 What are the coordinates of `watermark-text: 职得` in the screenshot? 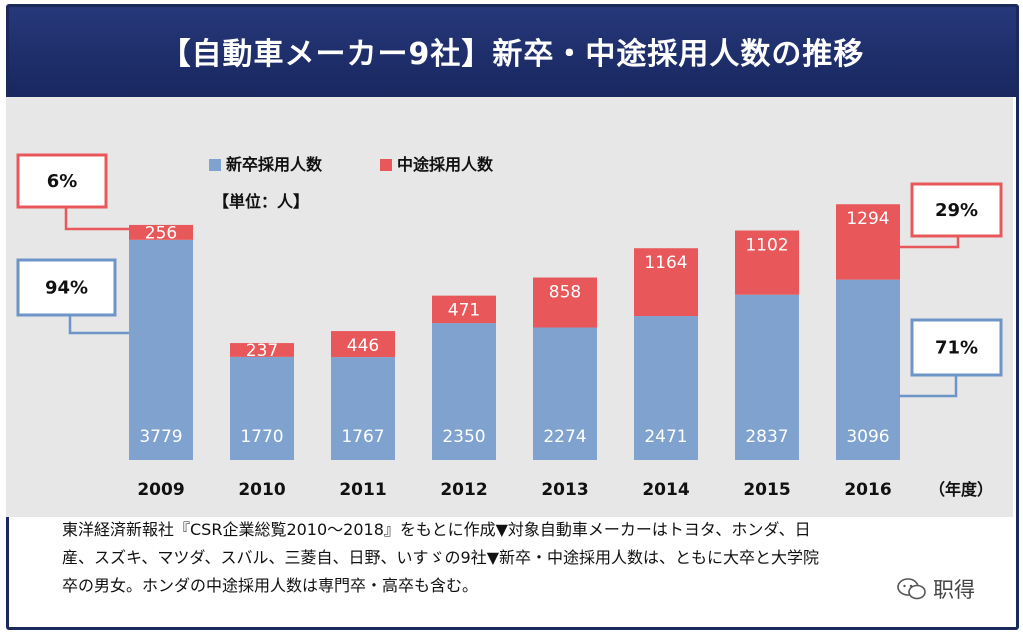 It's located at (954, 590).